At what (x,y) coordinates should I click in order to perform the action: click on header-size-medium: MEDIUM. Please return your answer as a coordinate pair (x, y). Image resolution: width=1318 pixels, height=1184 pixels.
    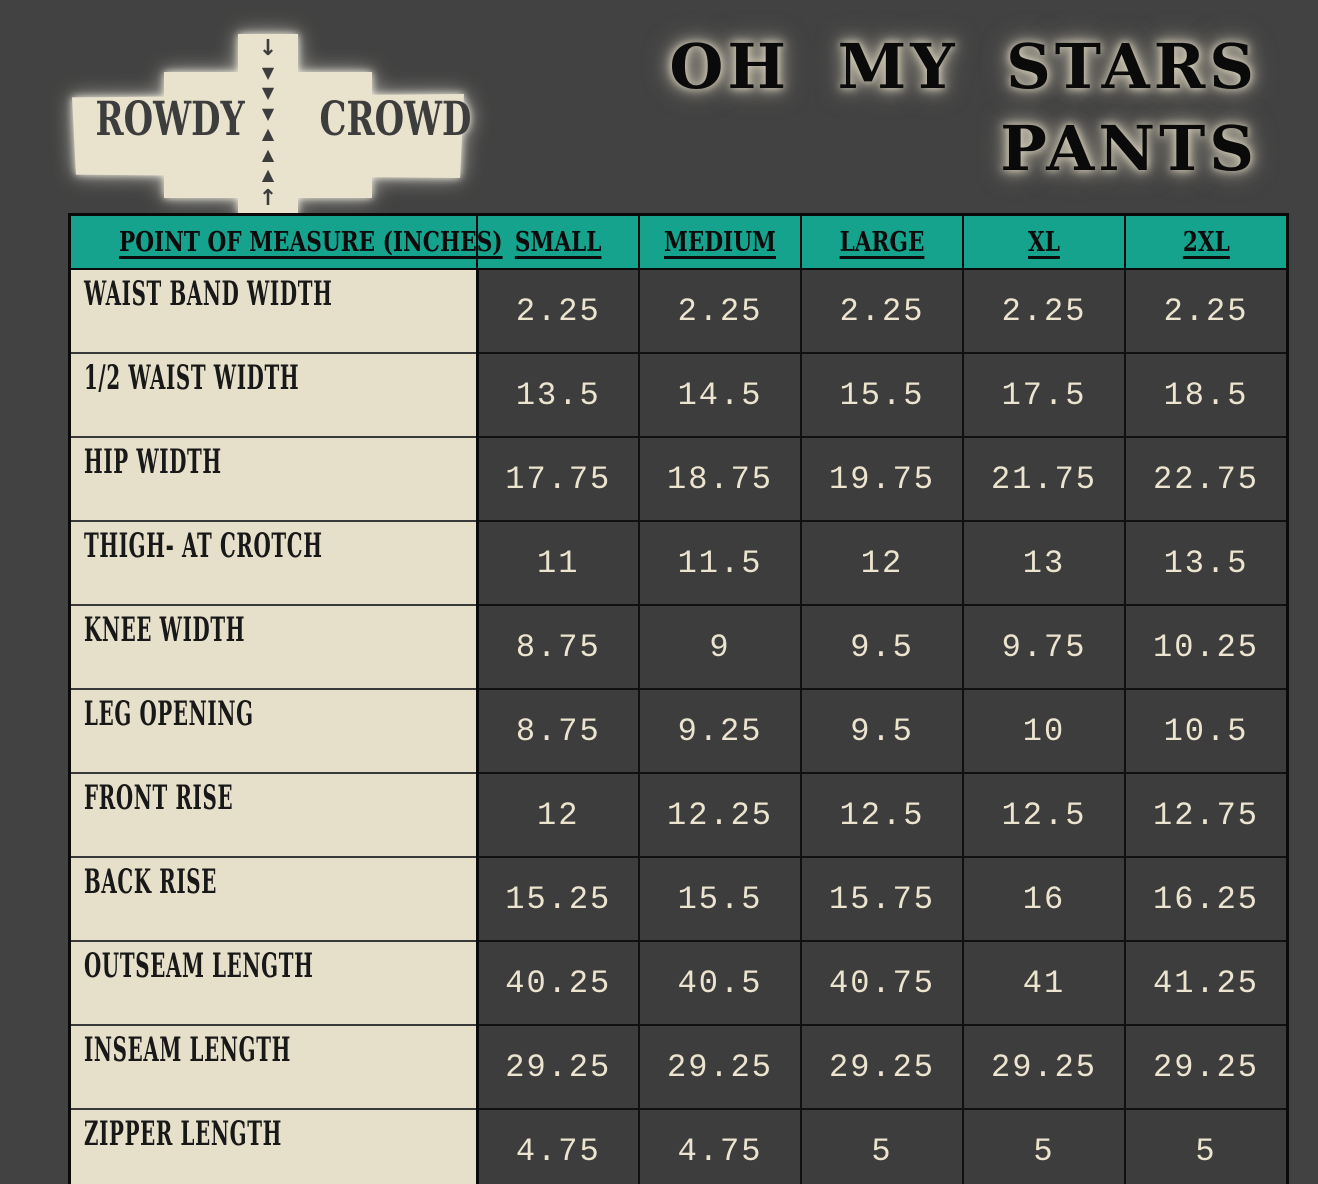
    Looking at the image, I should click on (720, 241).